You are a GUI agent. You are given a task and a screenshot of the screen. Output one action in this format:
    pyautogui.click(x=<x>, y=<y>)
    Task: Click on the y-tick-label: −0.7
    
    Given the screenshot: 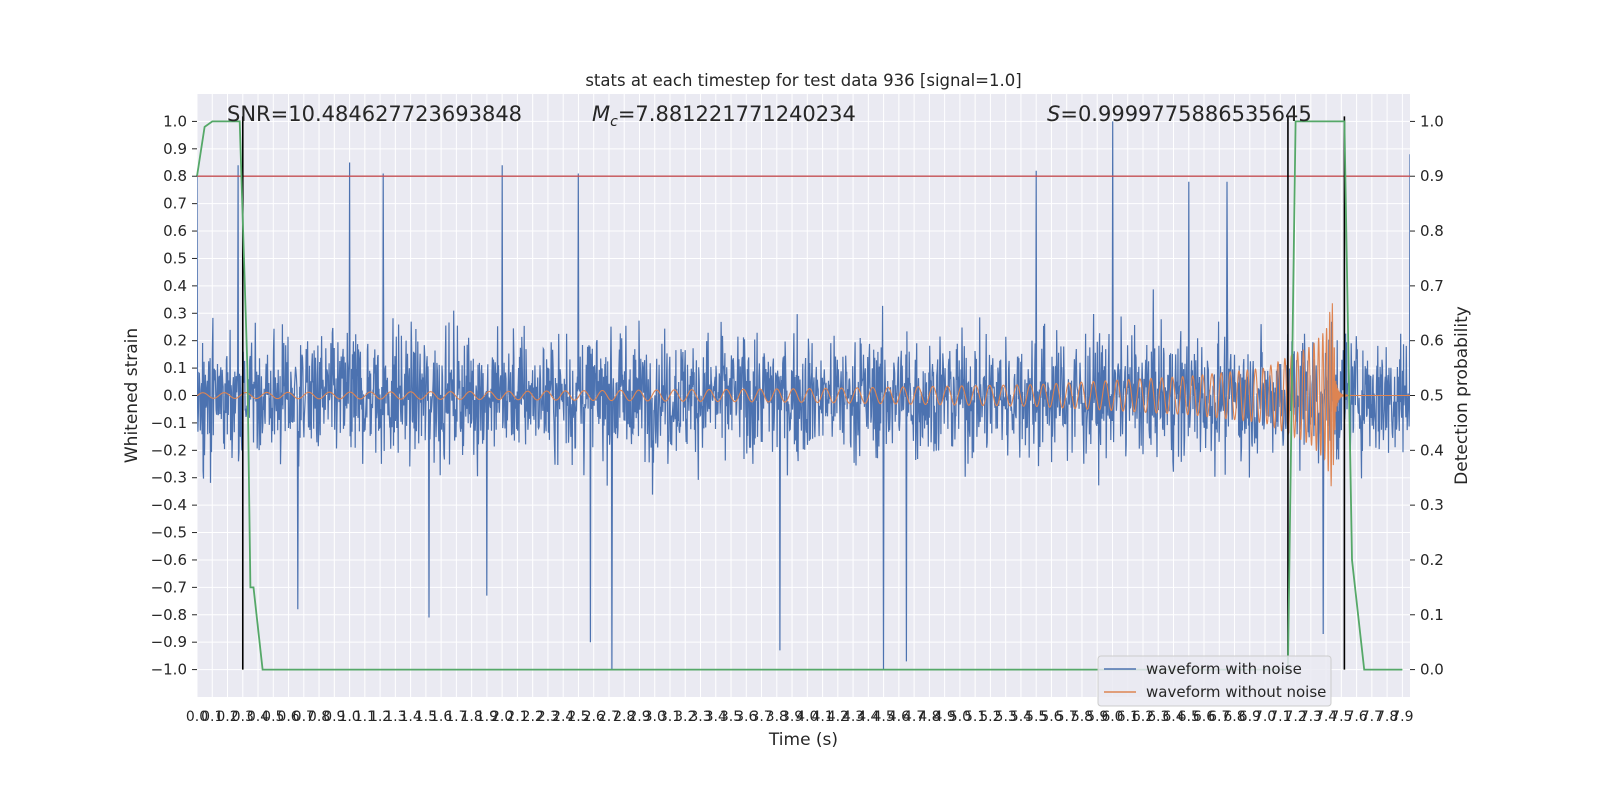 What is the action you would take?
    pyautogui.click(x=169, y=587)
    